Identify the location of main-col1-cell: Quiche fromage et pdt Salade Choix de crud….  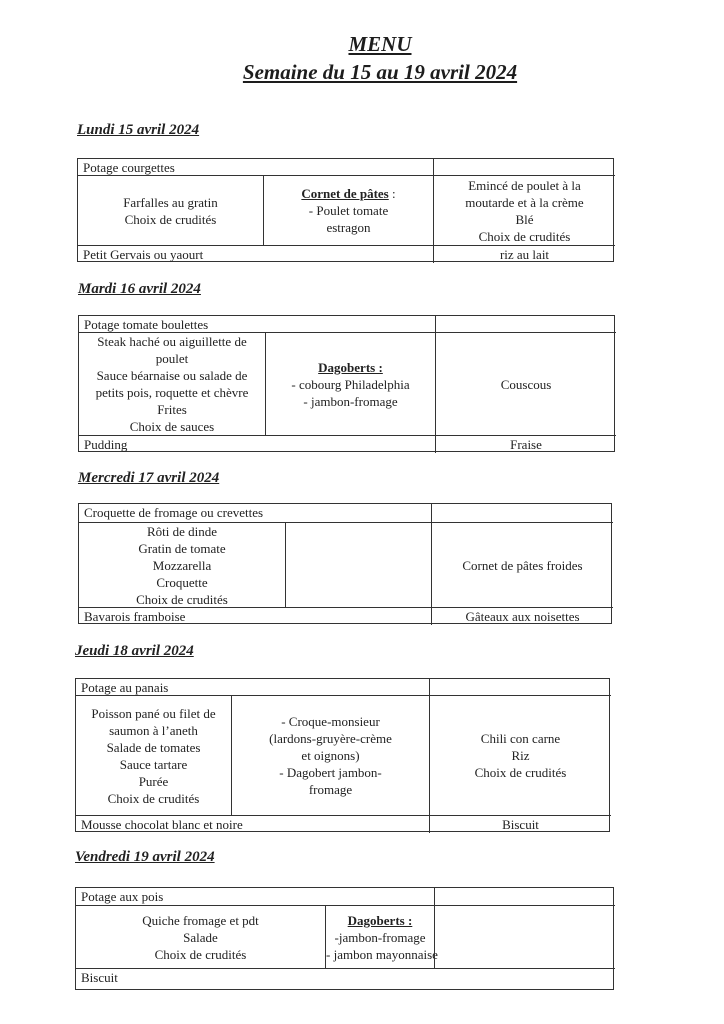
(200, 936).